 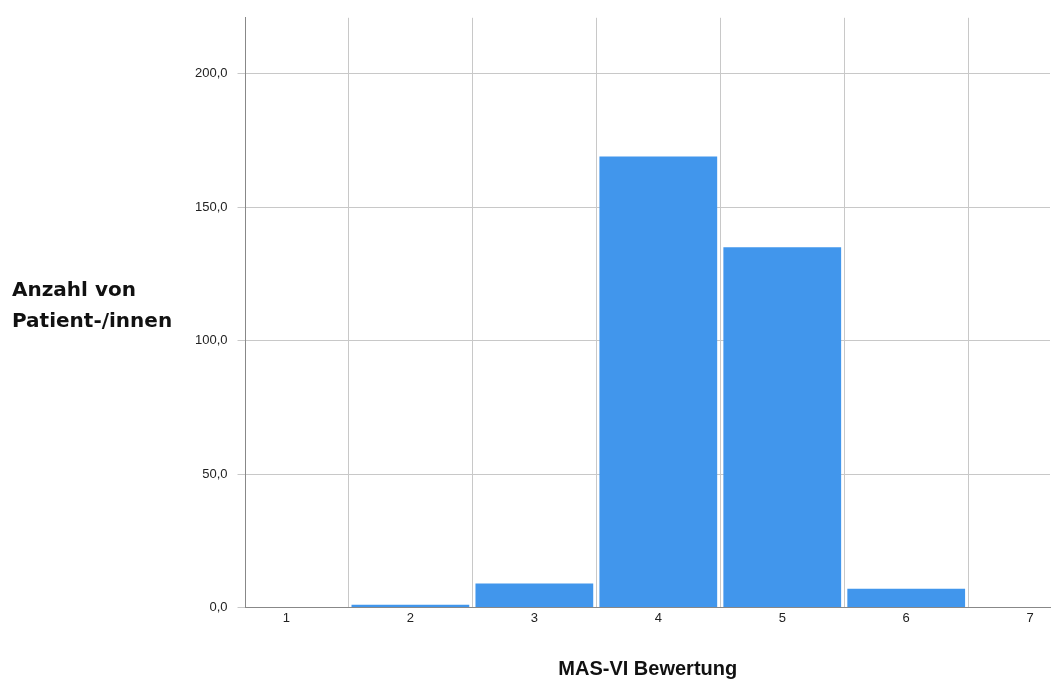 What do you see at coordinates (92, 304) in the screenshot?
I see `y-axis-title: Anzahl von Patient-/innen` at bounding box center [92, 304].